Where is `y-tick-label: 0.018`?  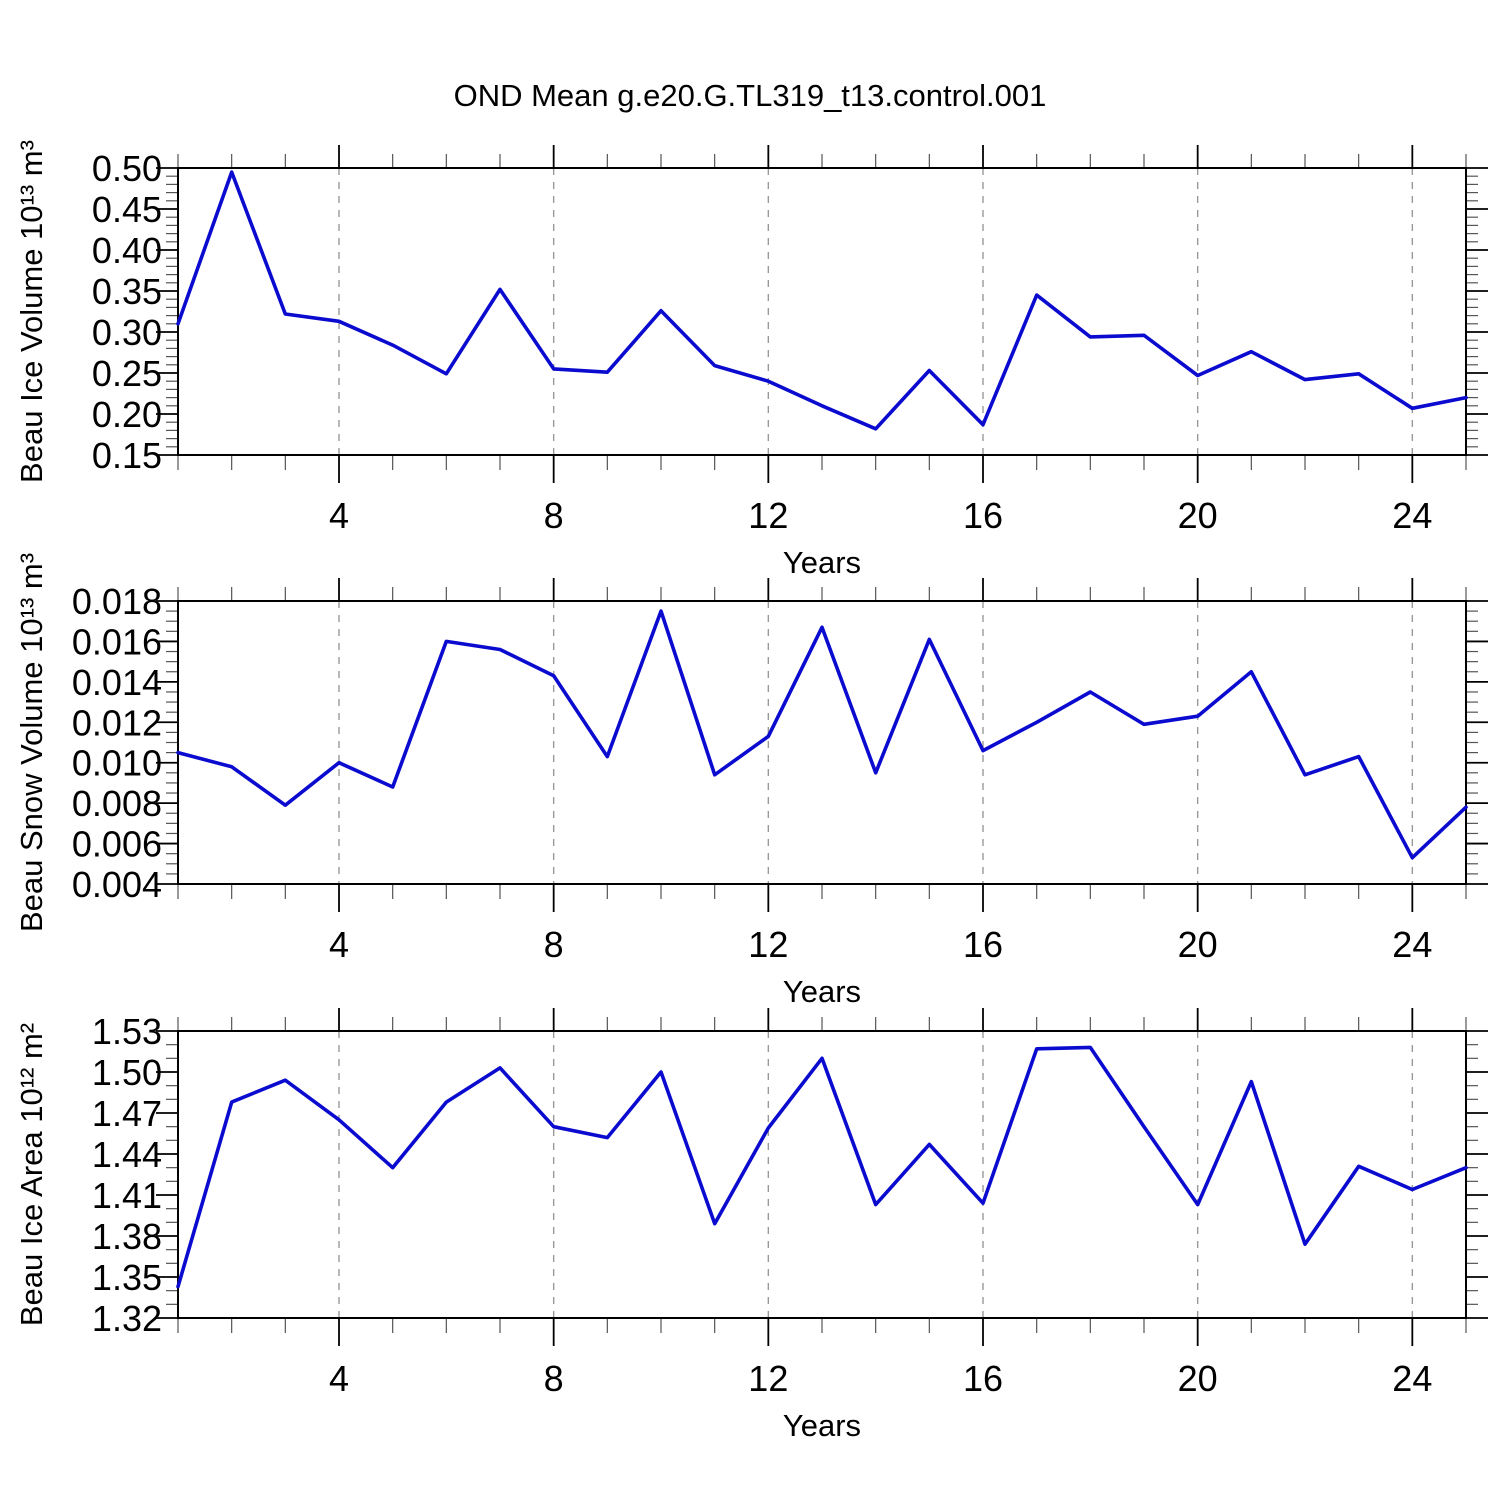
y-tick-label: 0.018 is located at coordinates (117, 601).